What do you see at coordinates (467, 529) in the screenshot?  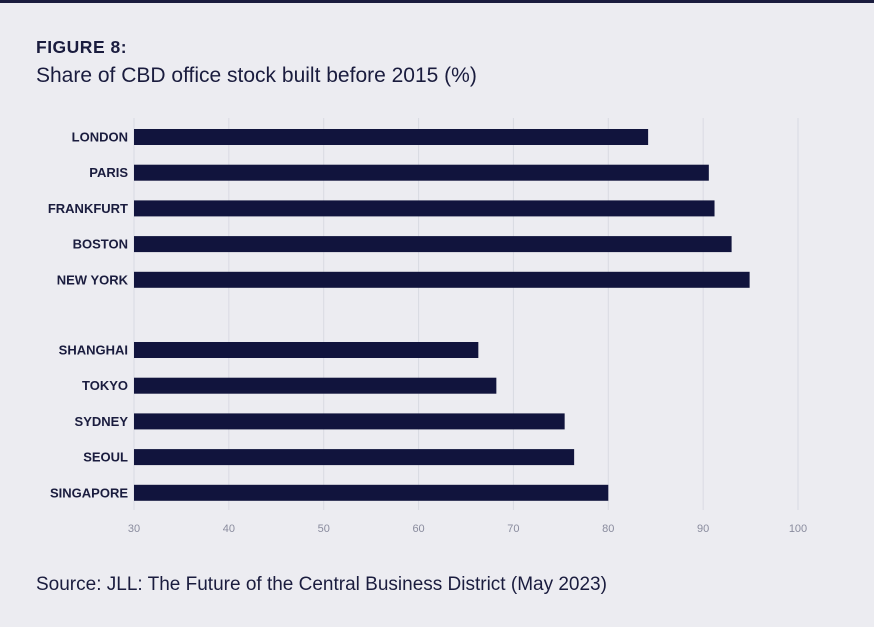 I see `x-tick-labels: 30 40 50 60 70 80 90 100` at bounding box center [467, 529].